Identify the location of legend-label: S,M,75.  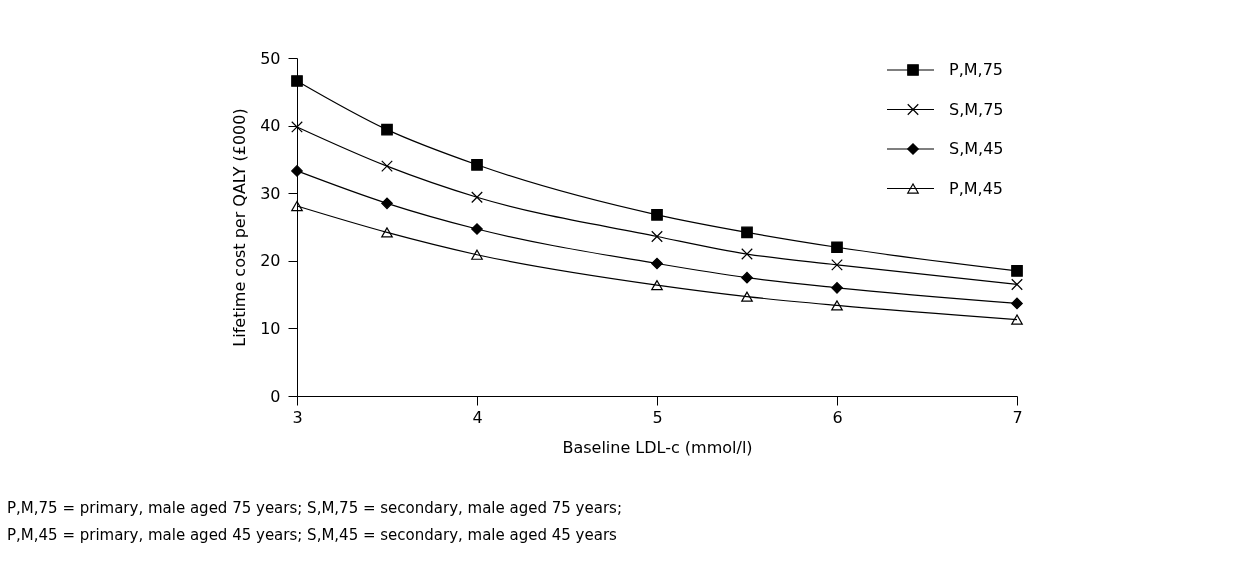
(976, 109).